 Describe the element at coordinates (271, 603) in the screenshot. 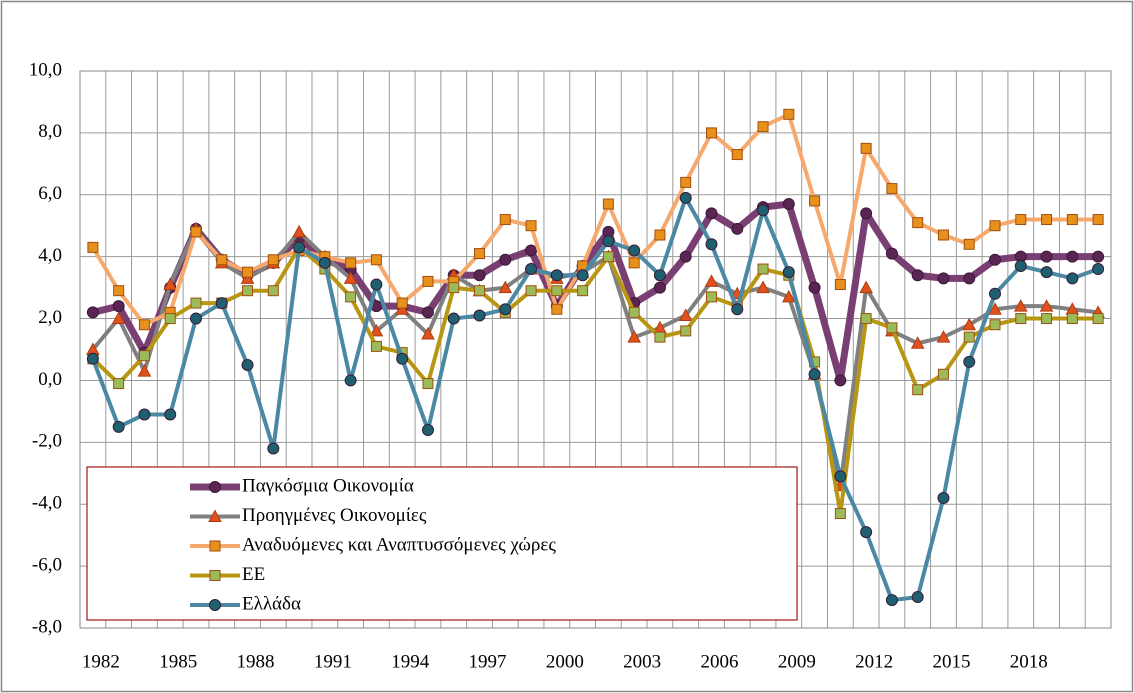

I see `legend-label: Ελλάδα` at that location.